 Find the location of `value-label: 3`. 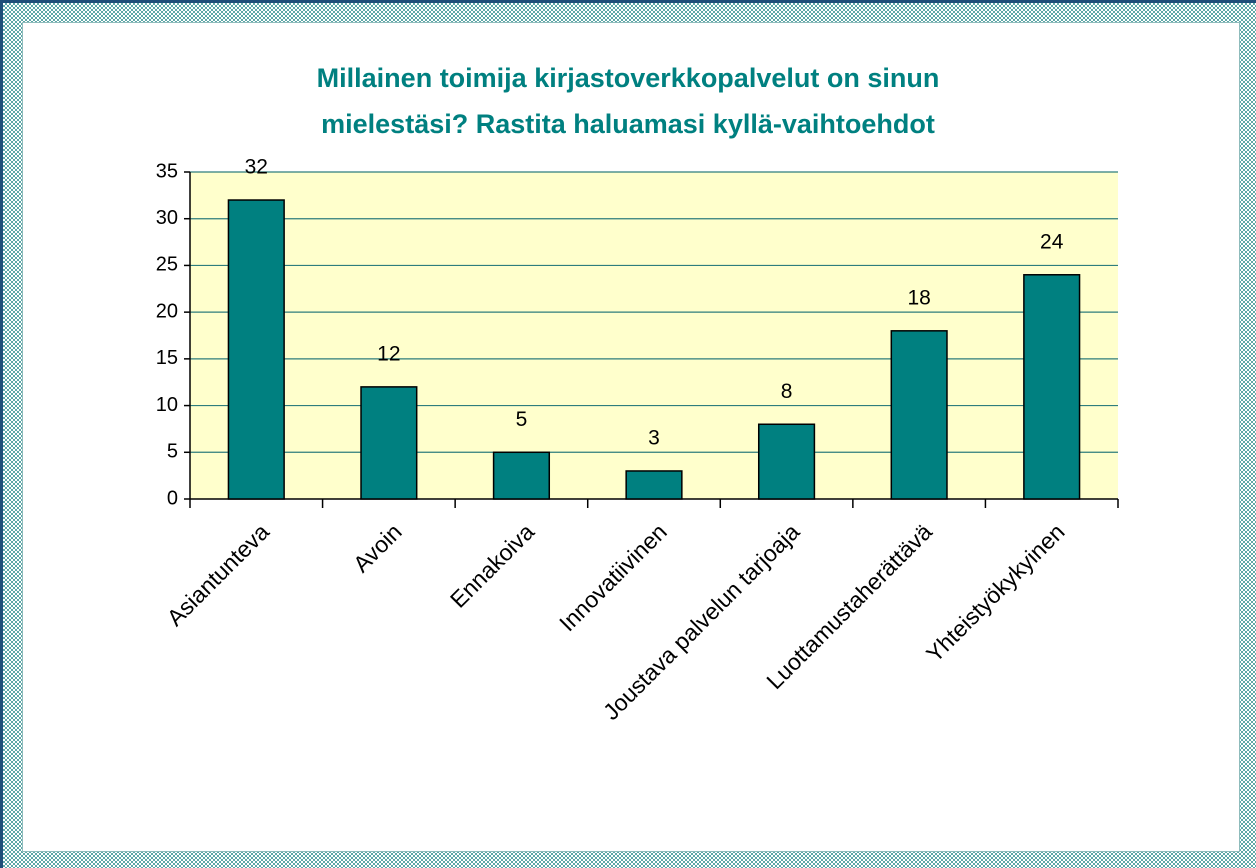

value-label: 3 is located at coordinates (654, 438).